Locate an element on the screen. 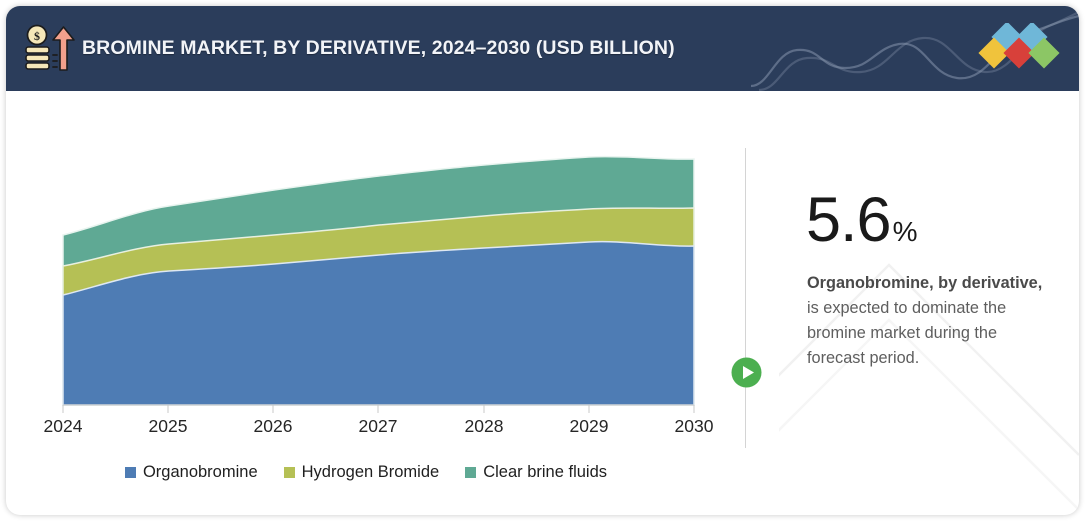  vertical-divider is located at coordinates (745, 298).